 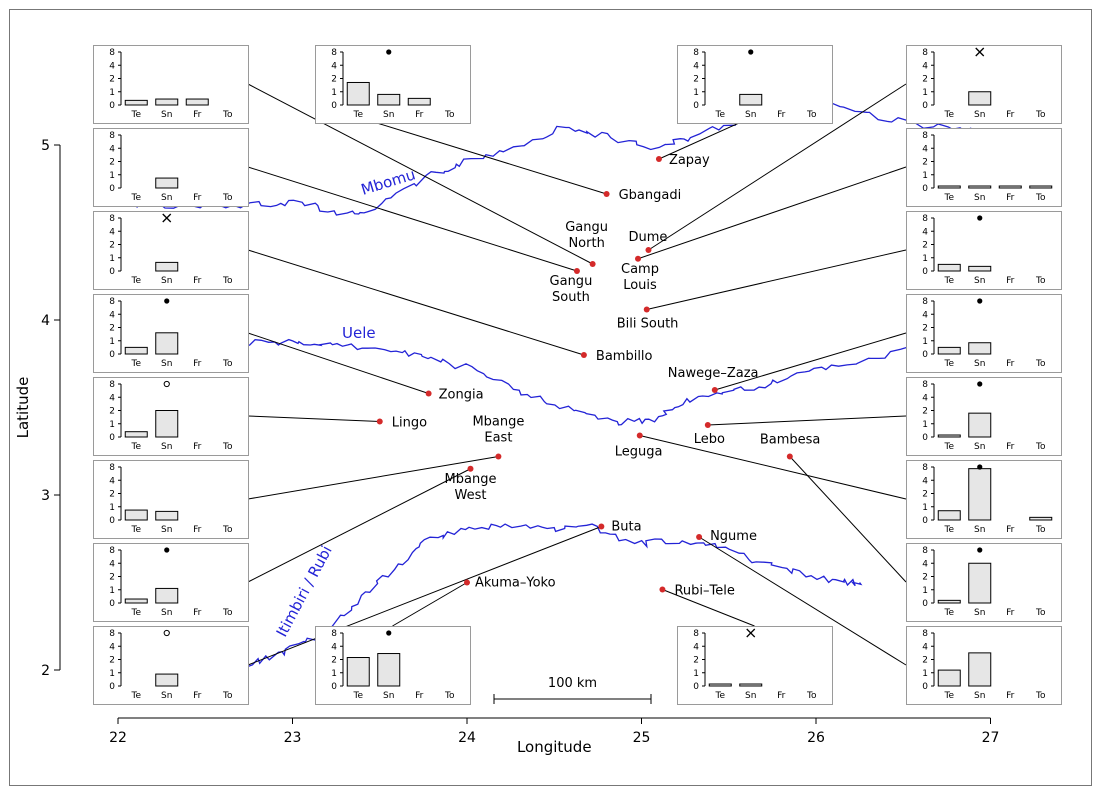 What do you see at coordinates (373, 478) in the screenshot?
I see `leader-mbange-east` at bounding box center [373, 478].